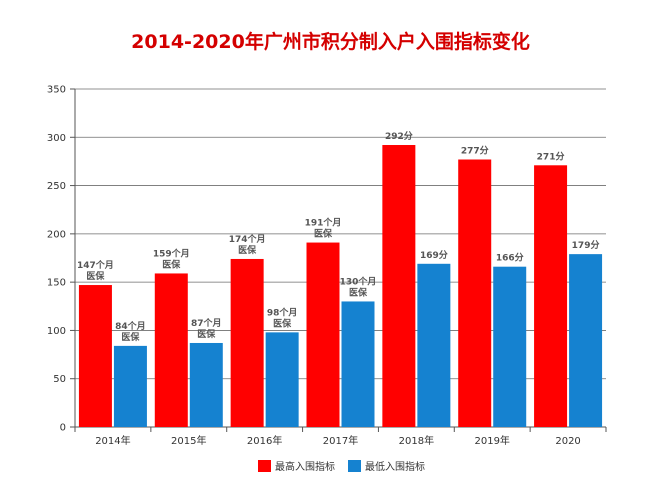  I want to click on legend-label: 最低入围指标, so click(395, 466).